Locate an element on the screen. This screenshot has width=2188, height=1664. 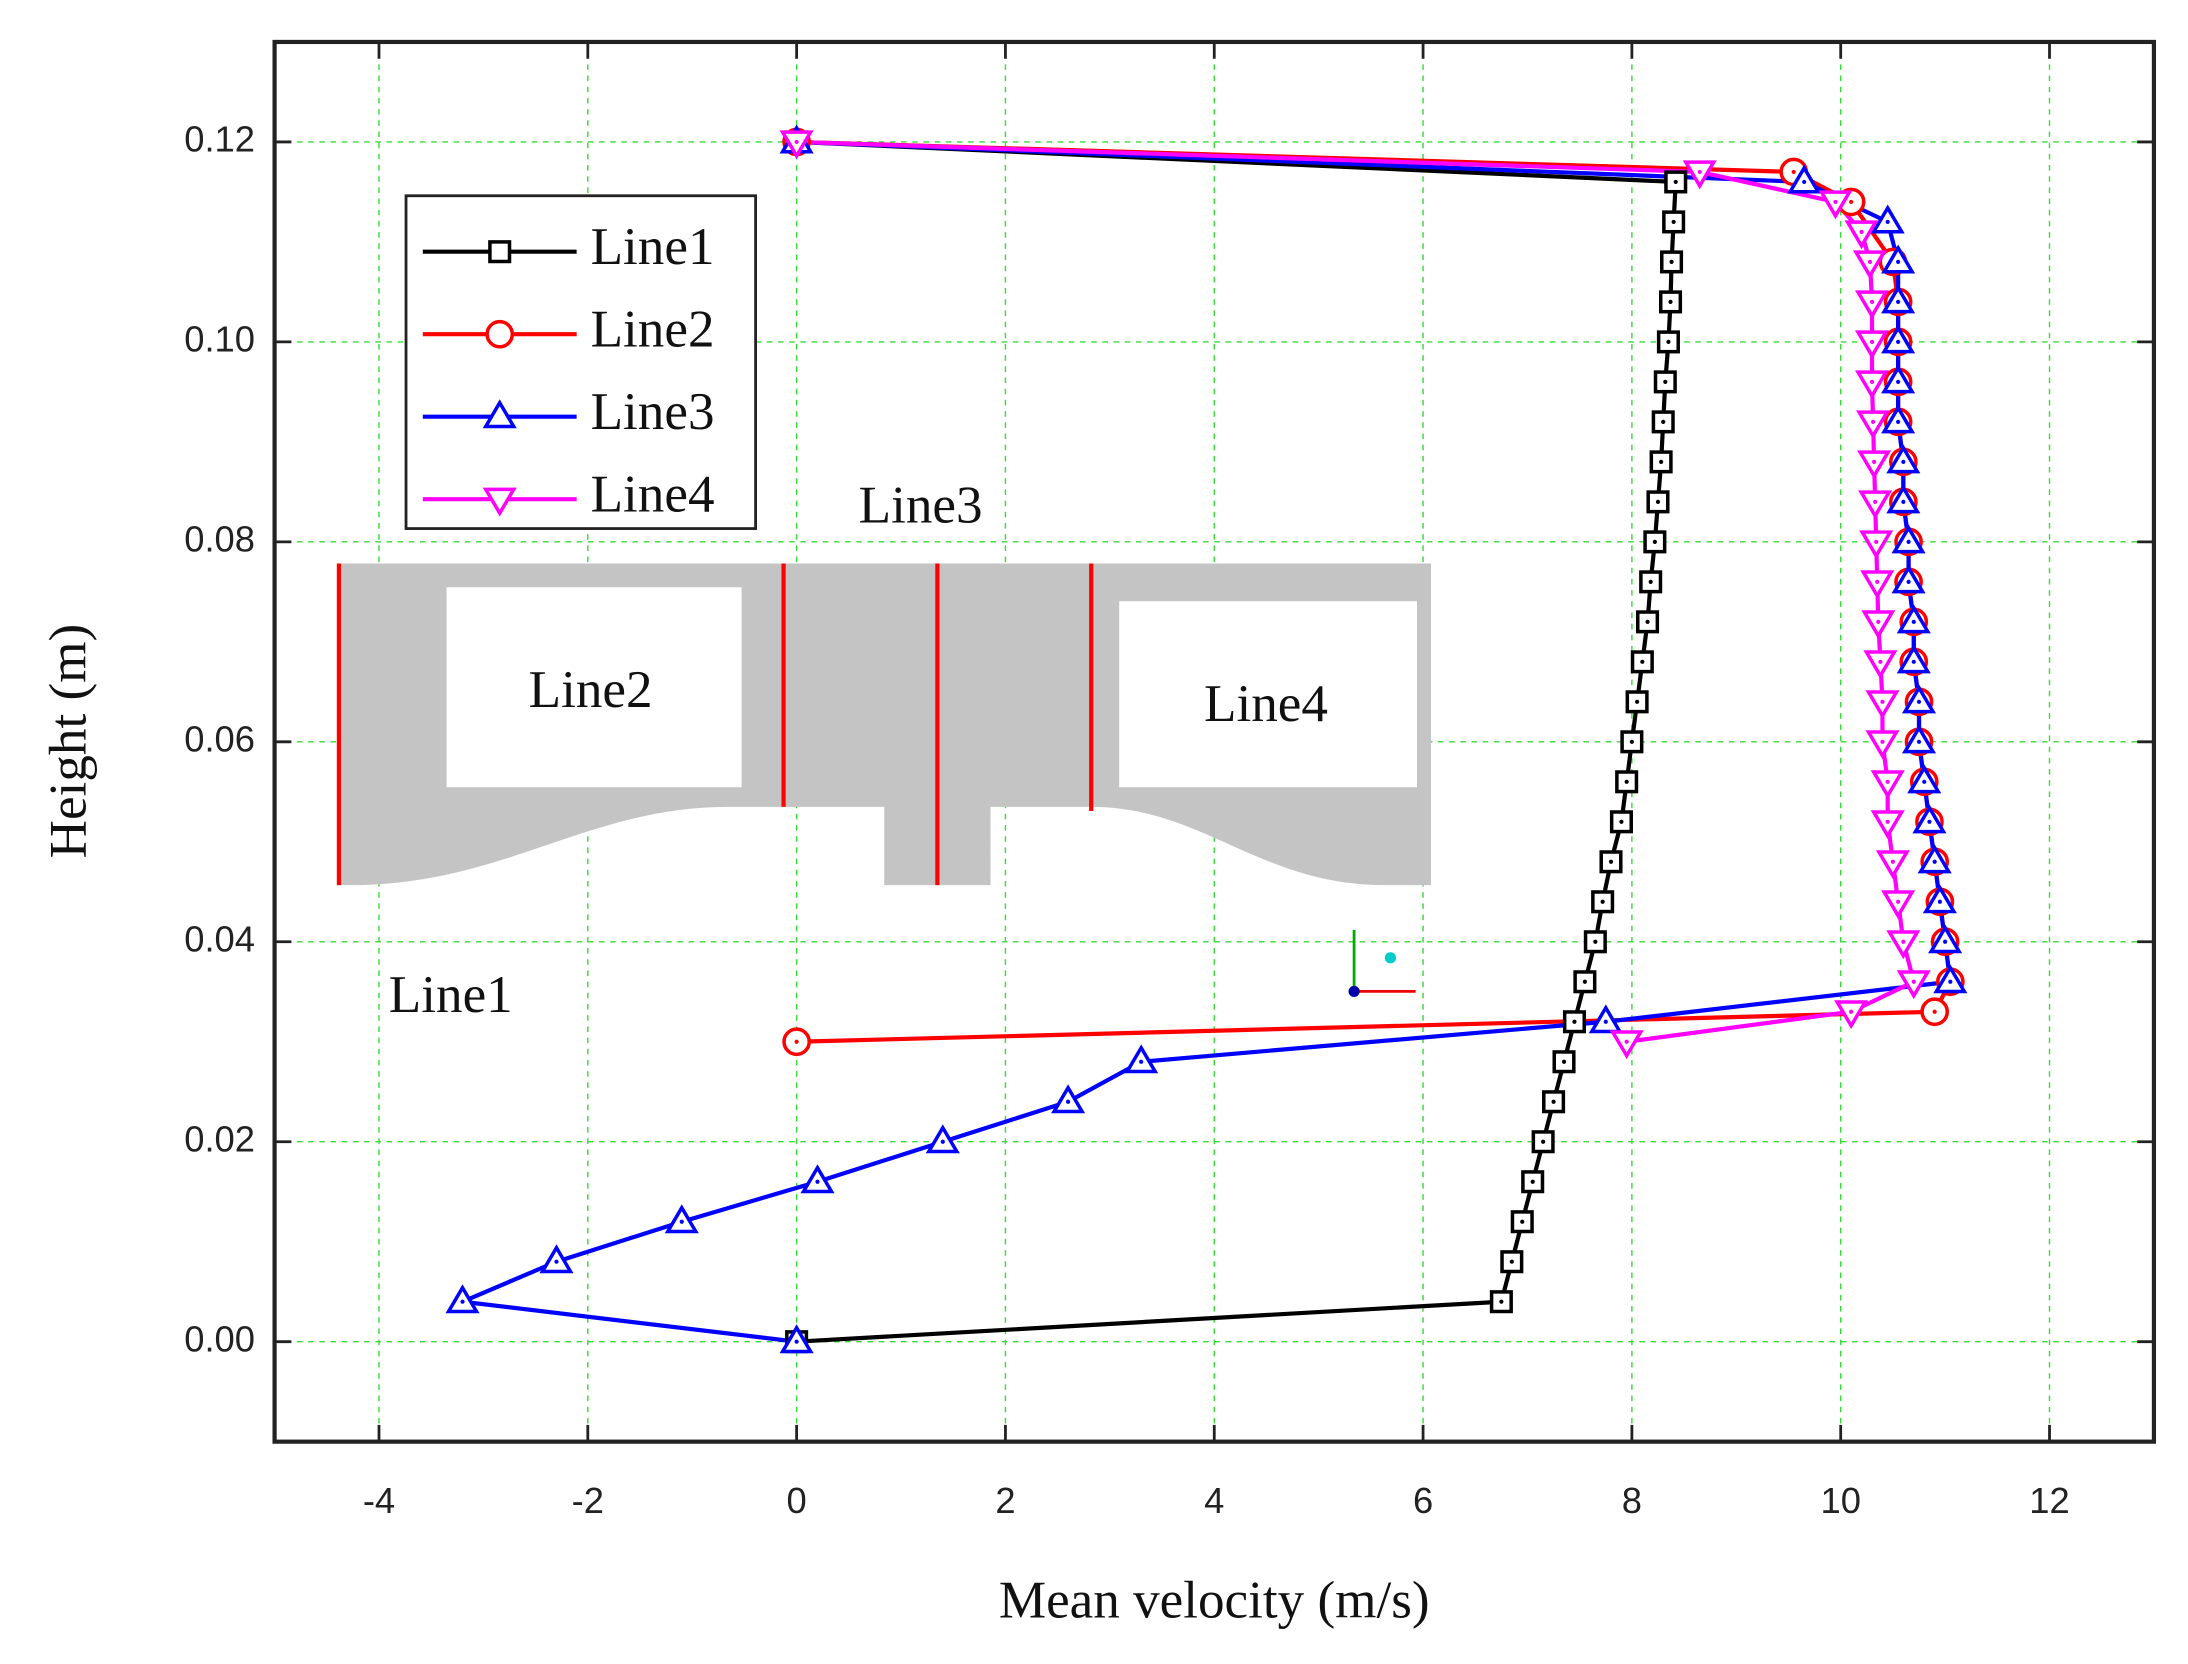
legend-label: Line2 is located at coordinates (653, 329).